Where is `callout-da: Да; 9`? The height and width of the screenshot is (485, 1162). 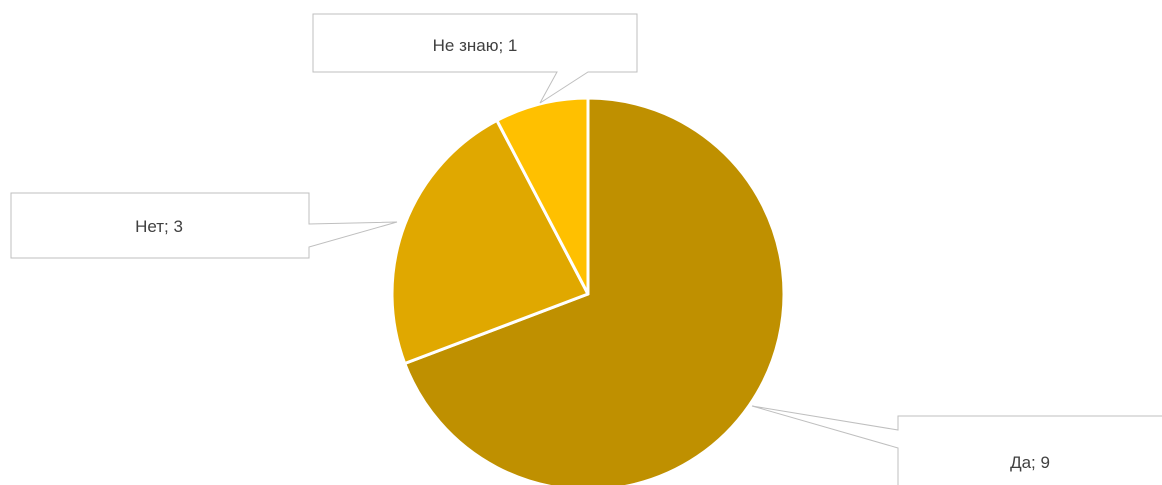
callout-da: Да; 9 is located at coordinates (956, 445).